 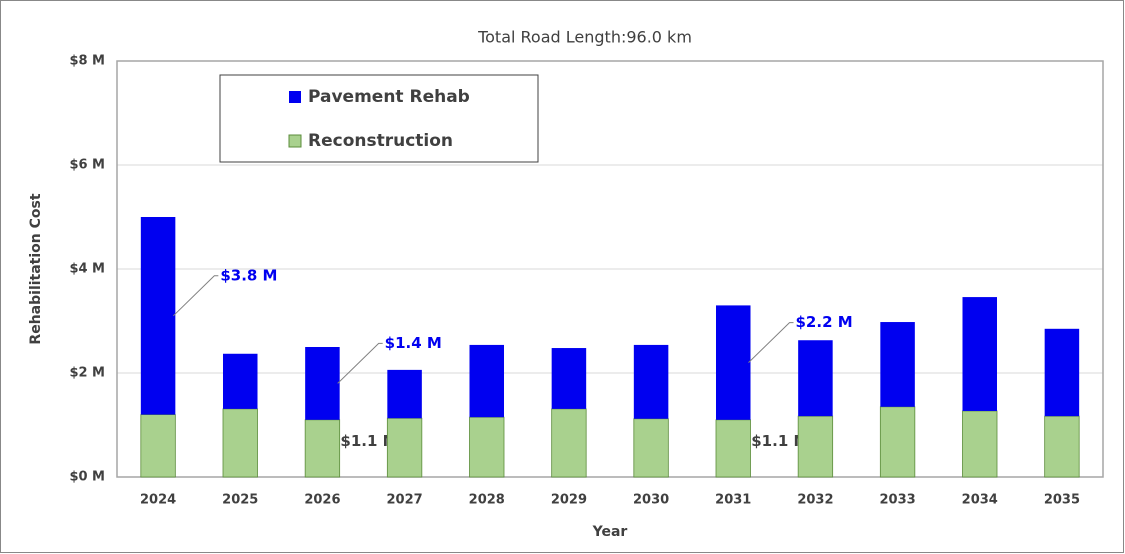 What do you see at coordinates (87, 61) in the screenshot?
I see `y-tick-label: $8 M` at bounding box center [87, 61].